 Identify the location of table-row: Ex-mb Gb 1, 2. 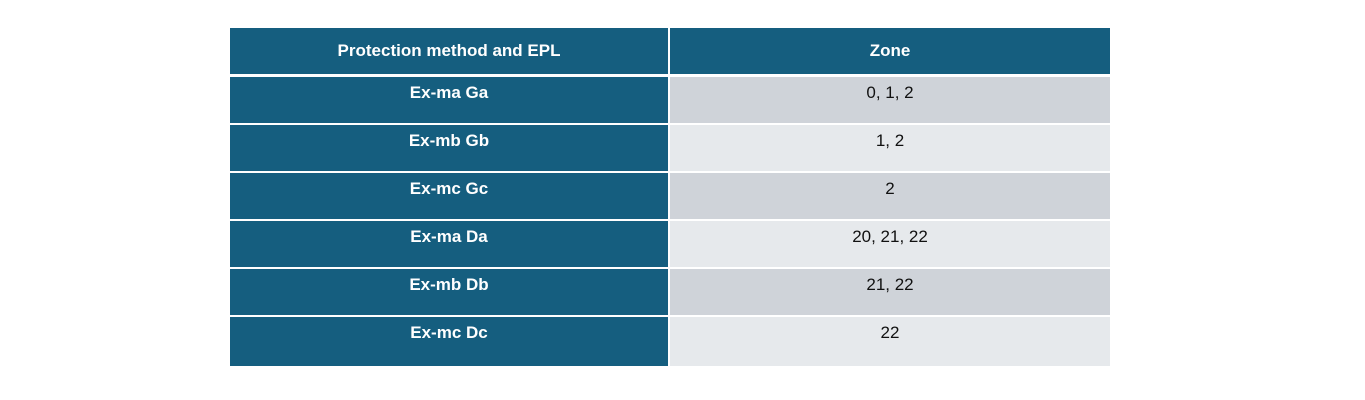
(670, 148).